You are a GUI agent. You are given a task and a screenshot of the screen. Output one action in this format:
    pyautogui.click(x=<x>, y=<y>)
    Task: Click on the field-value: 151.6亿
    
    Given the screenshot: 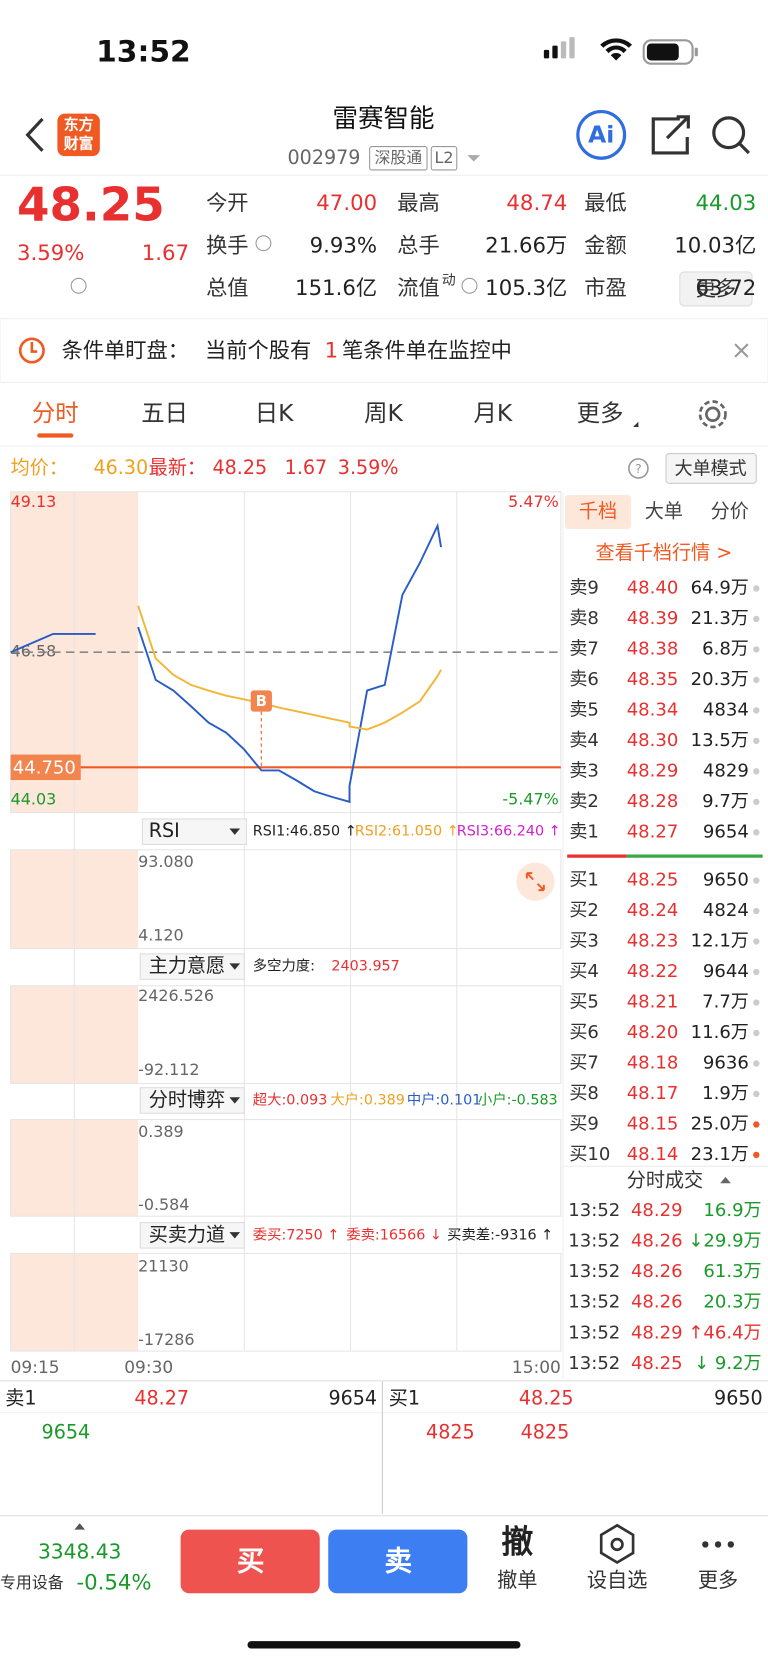 What is the action you would take?
    pyautogui.click(x=336, y=288)
    